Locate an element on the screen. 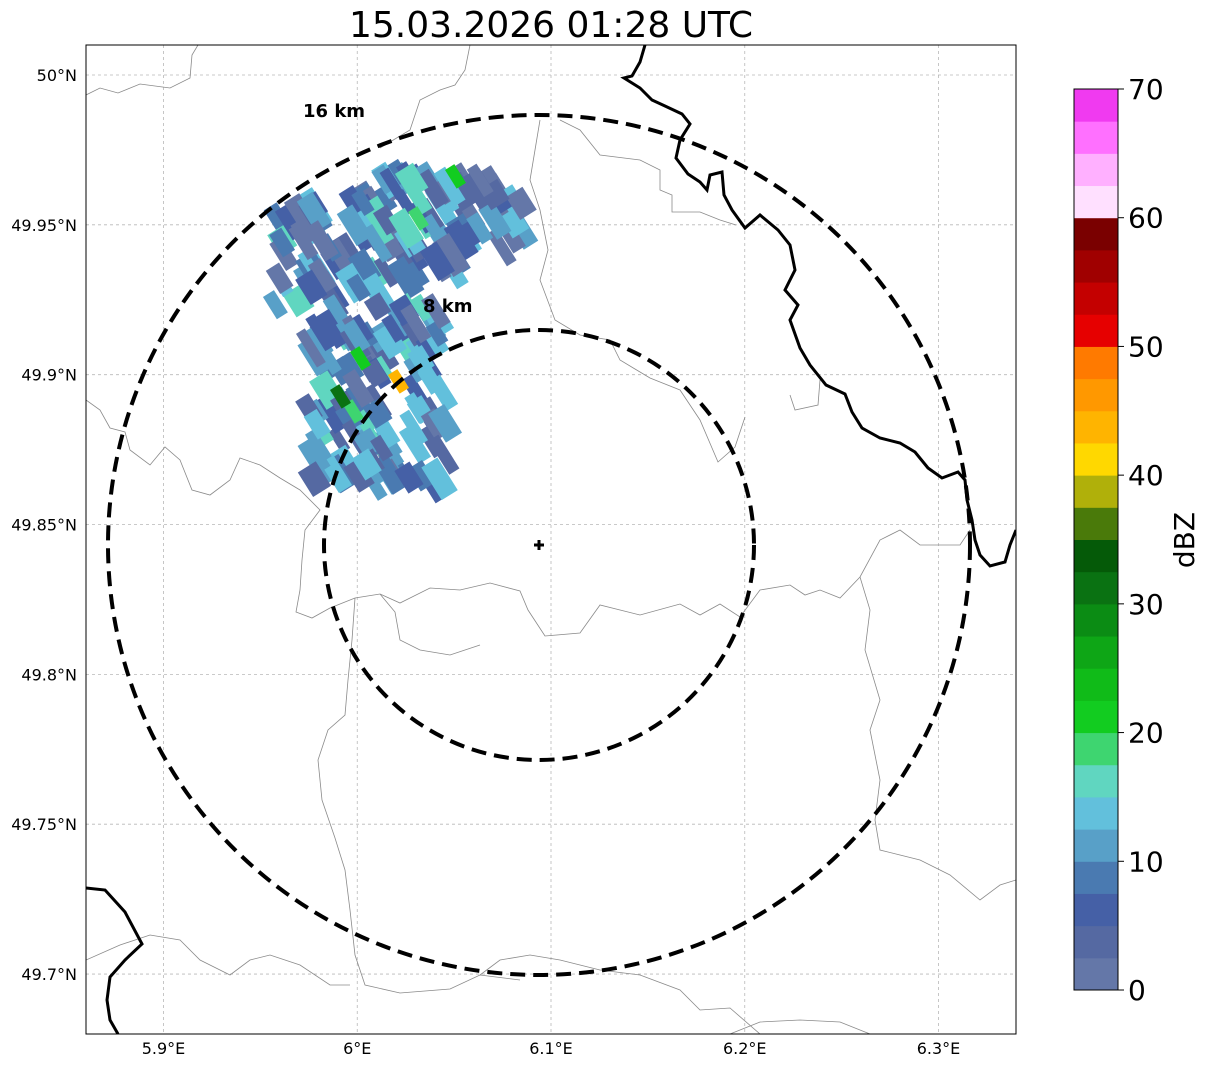 This screenshot has width=1207, height=1069. radar-site-marker is located at coordinates (539, 545).